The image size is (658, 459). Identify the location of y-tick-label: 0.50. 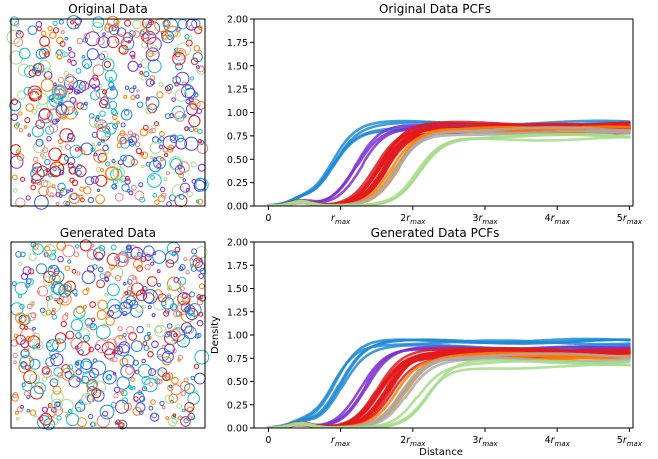
(237, 160).